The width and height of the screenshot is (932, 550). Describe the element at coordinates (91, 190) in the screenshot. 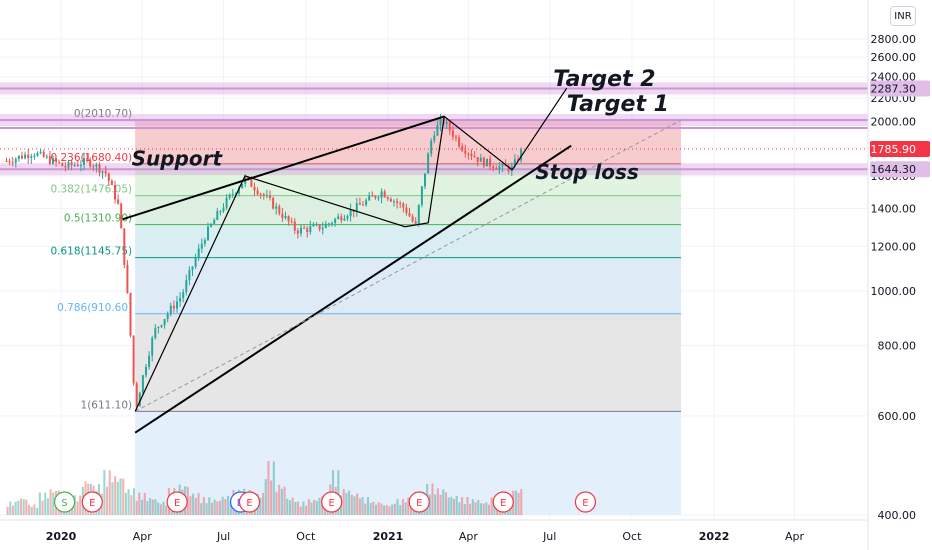

I see `fib-level-label: 0.382(1476.05)` at that location.